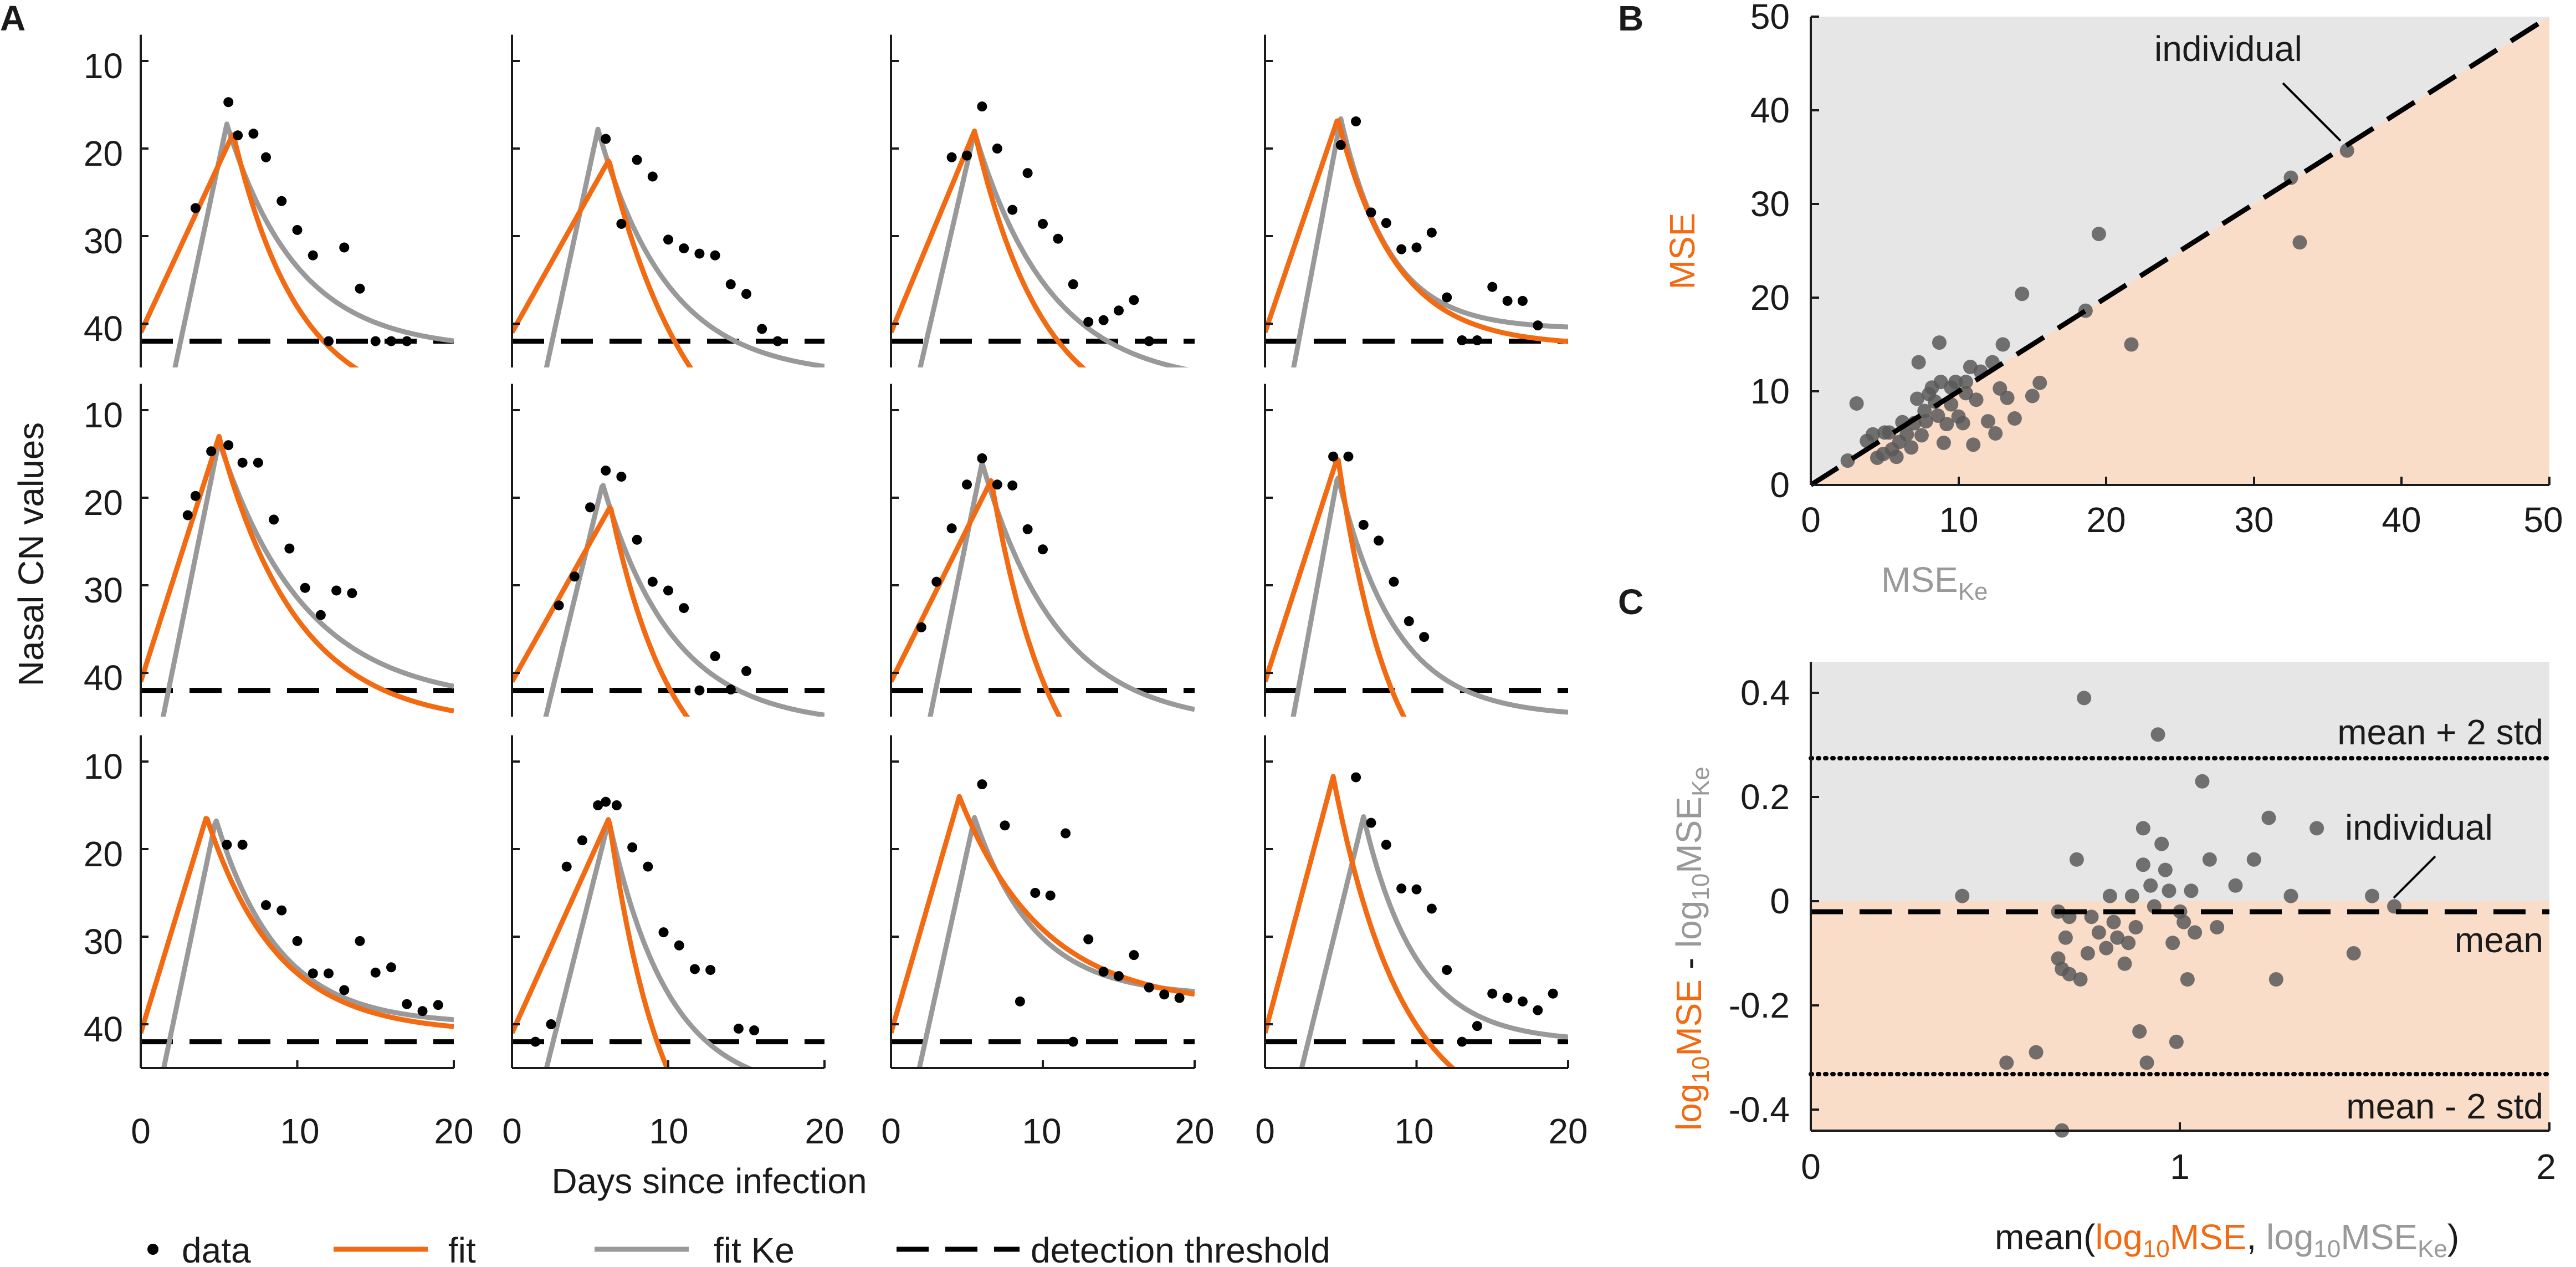 The width and height of the screenshot is (2576, 1267). I want to click on panel-c-ytick-label: 0, so click(1780, 901).